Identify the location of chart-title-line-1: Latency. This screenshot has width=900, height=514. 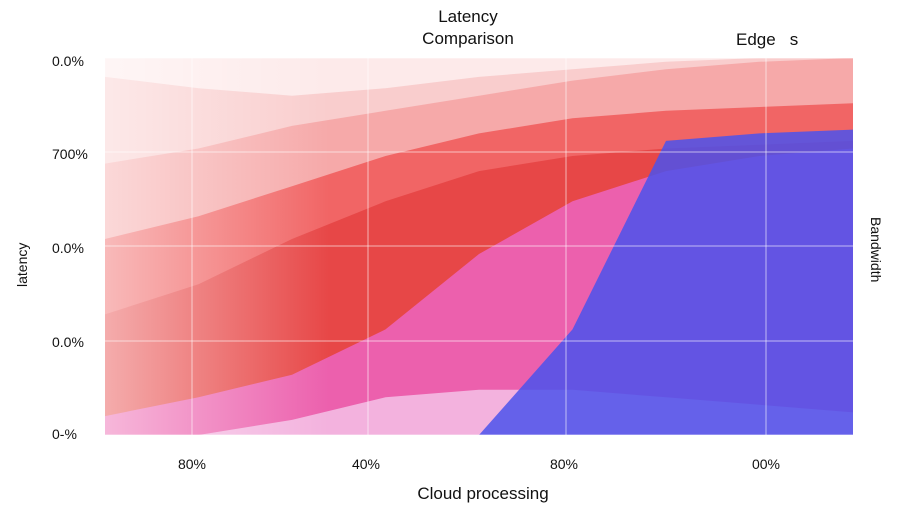
(468, 16).